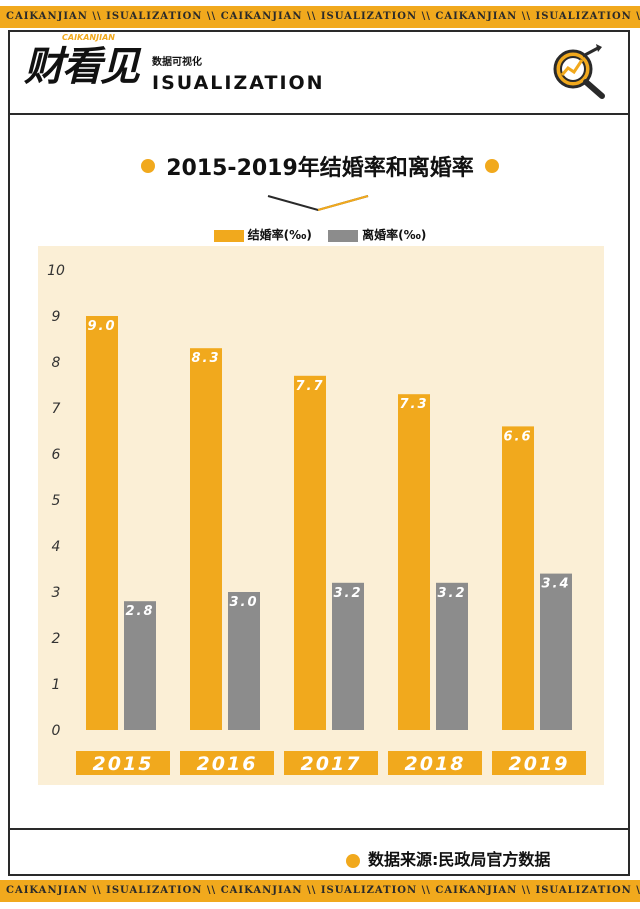  Describe the element at coordinates (56, 501) in the screenshot. I see `y-tick-label: 5` at that location.